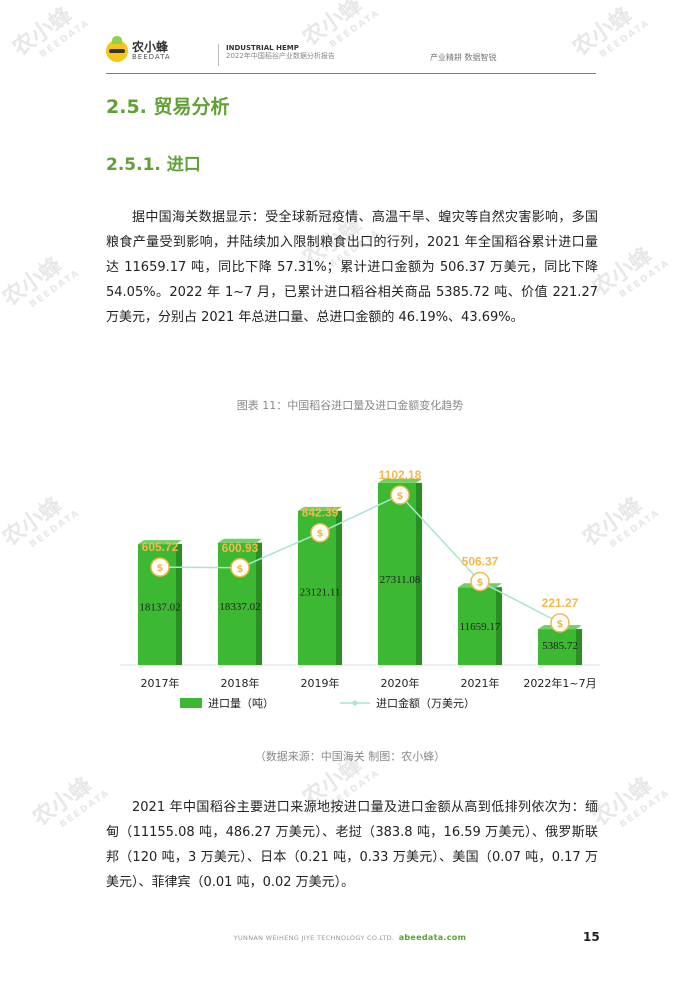 The height and width of the screenshot is (990, 700). What do you see at coordinates (400, 580) in the screenshot?
I see `bar-value-label: 27311.08` at bounding box center [400, 580].